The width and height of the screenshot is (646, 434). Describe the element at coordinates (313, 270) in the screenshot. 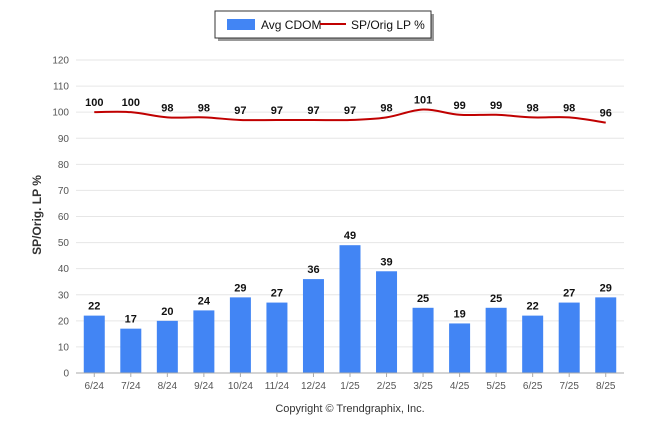

I see `bar-data-label: 36` at that location.